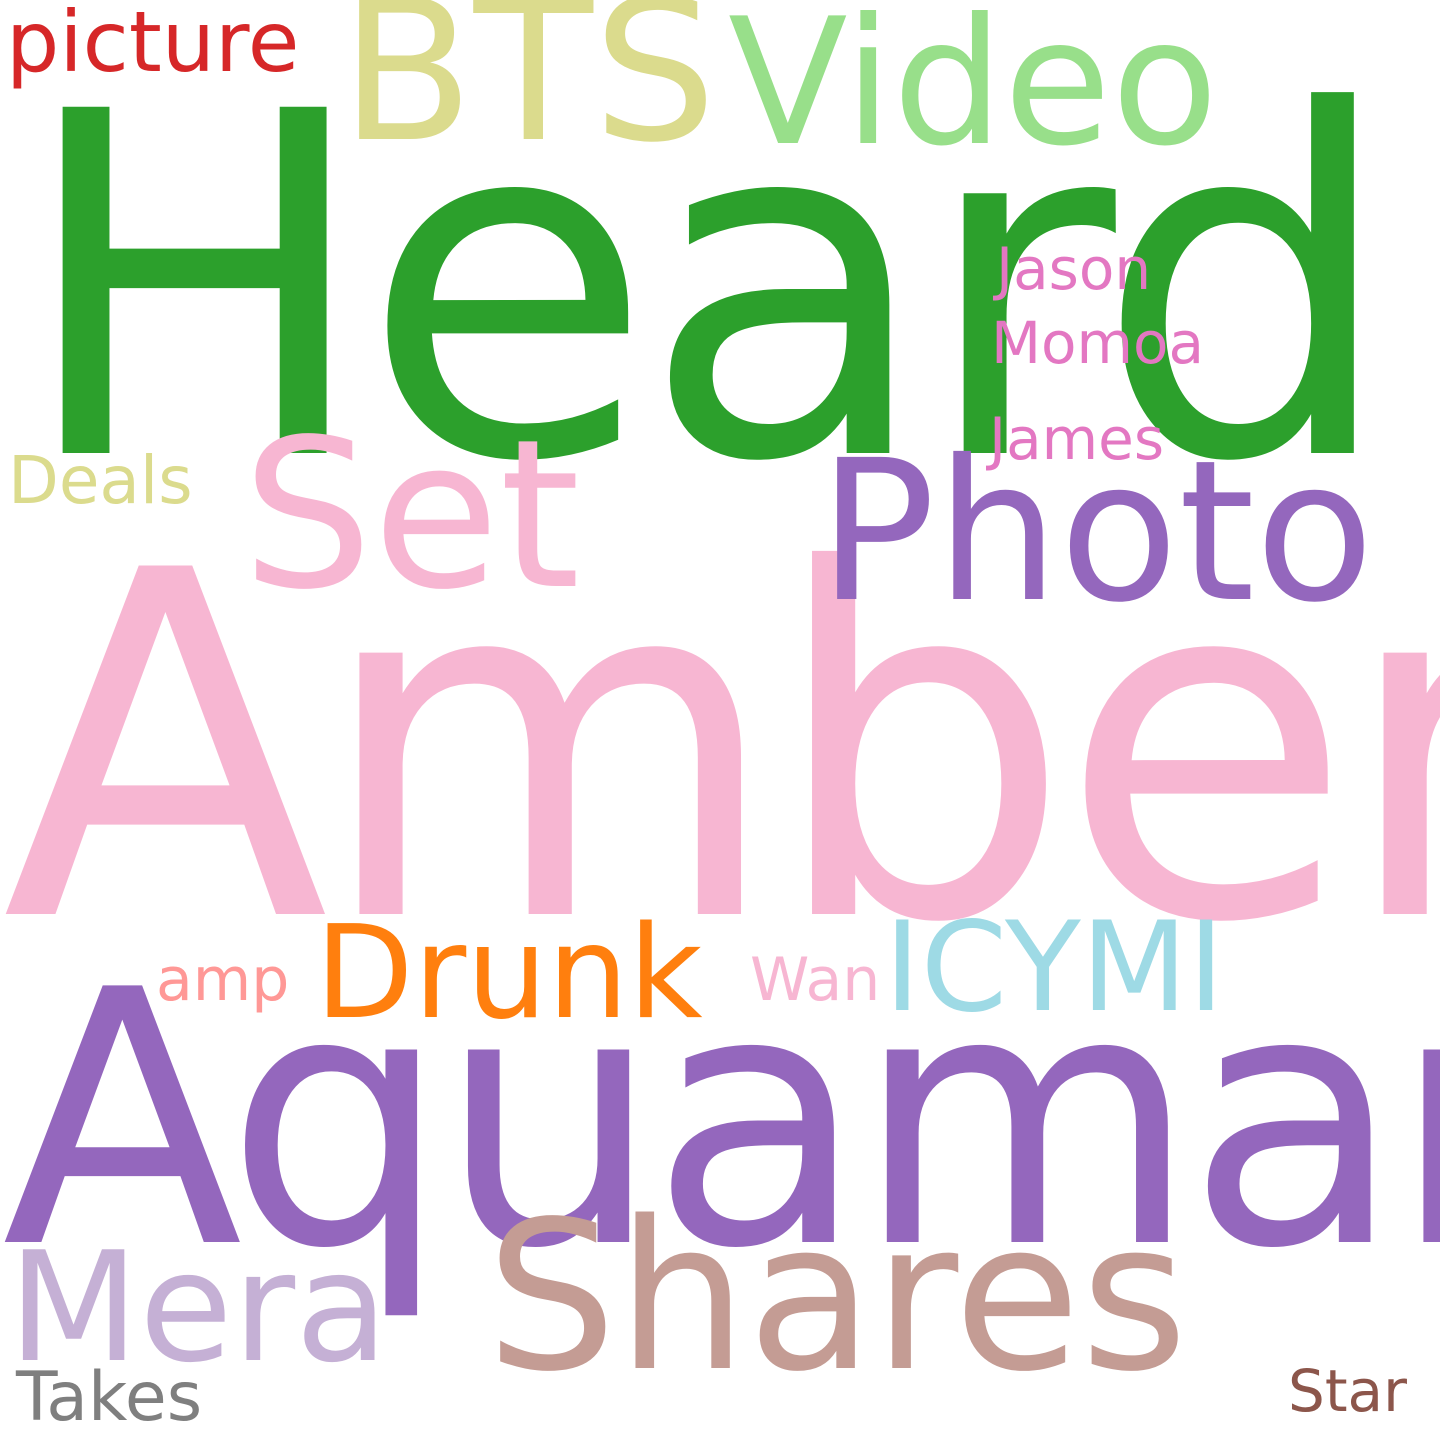  What do you see at coordinates (223, 980) in the screenshot?
I see `word-amp: amp` at bounding box center [223, 980].